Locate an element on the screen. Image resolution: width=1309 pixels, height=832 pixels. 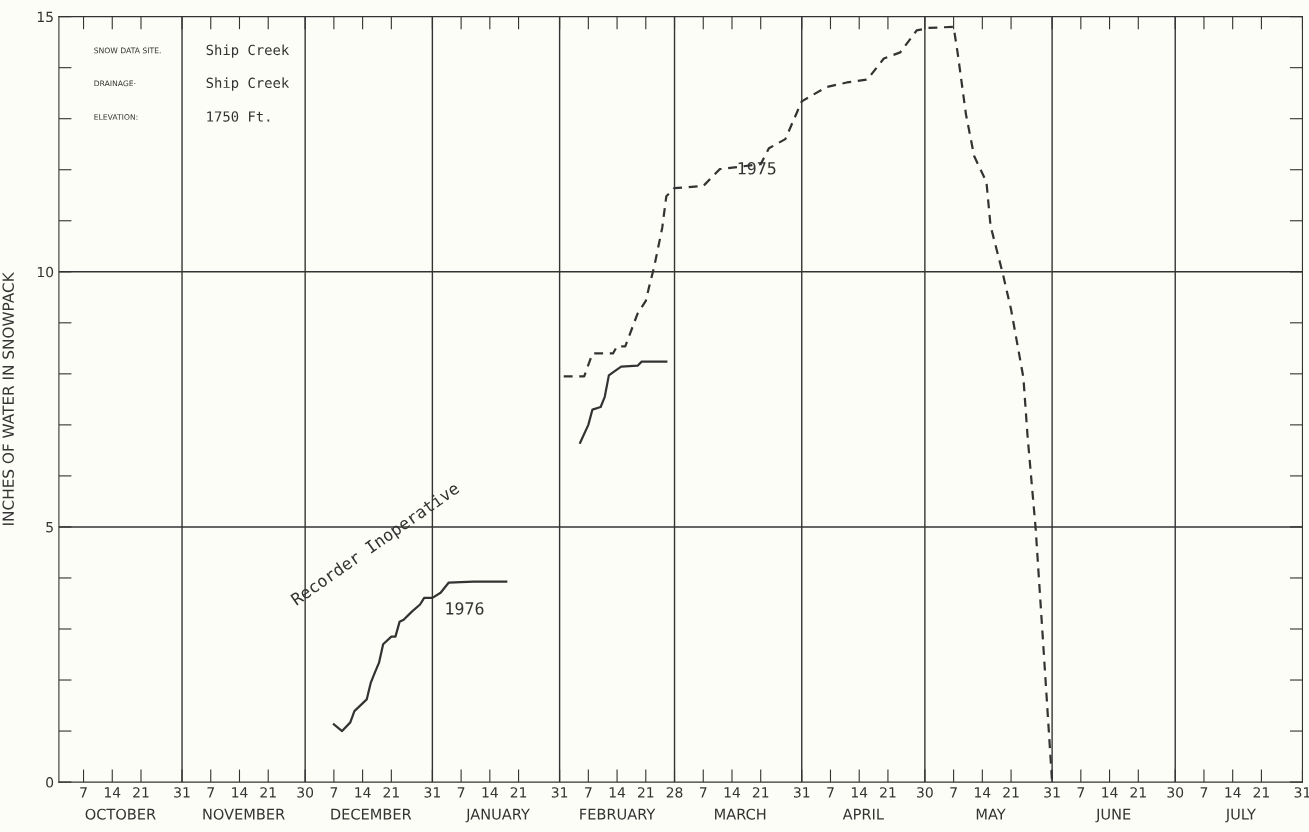
y-tick-label: 15 is located at coordinates (45, 17).